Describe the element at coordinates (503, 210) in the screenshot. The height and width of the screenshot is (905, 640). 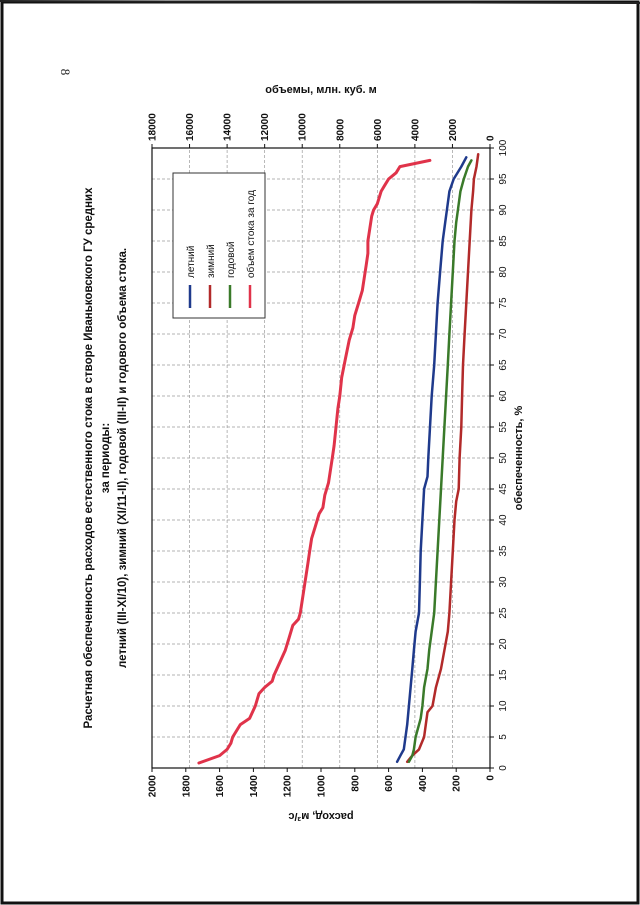
I see `x-tick-label: 90` at that location.